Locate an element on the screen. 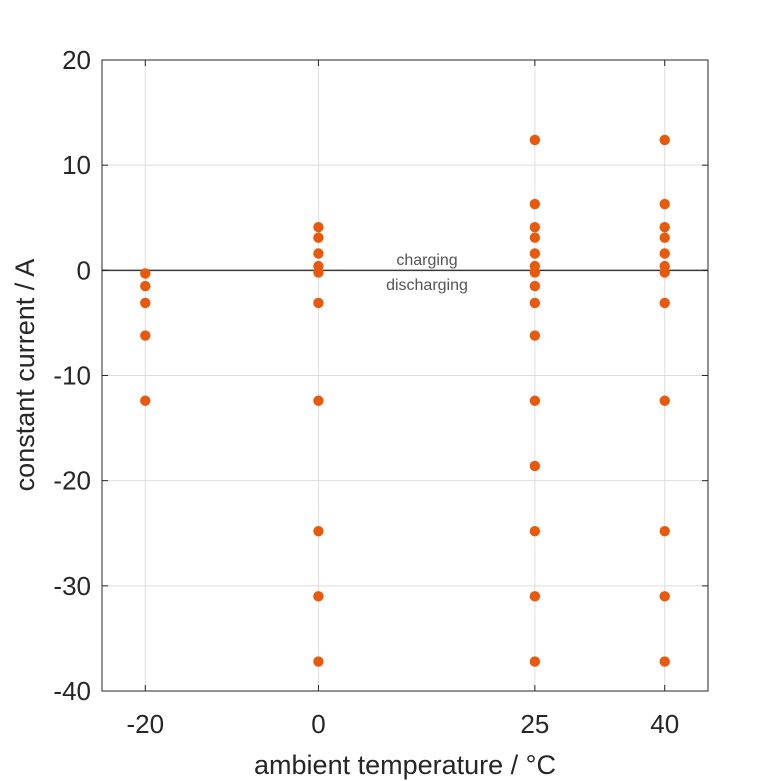 This screenshot has width=781, height=781. y-tick-label: 10 is located at coordinates (76, 165).